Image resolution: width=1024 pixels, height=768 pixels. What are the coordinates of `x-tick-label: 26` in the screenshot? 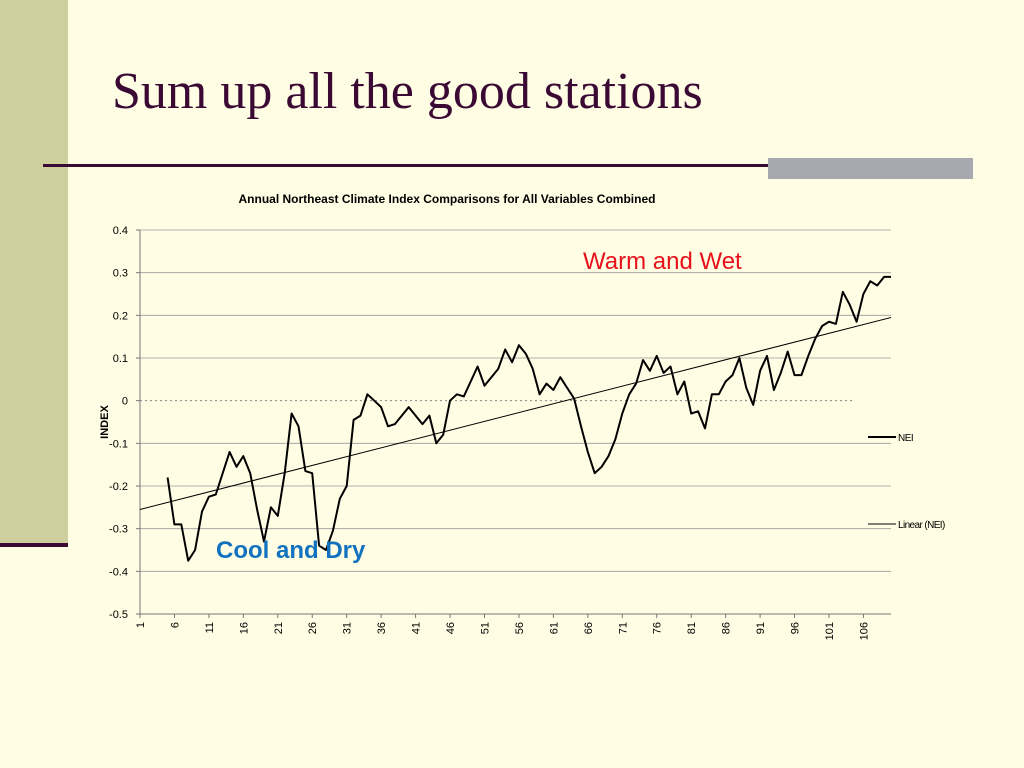 It's located at (313, 628).